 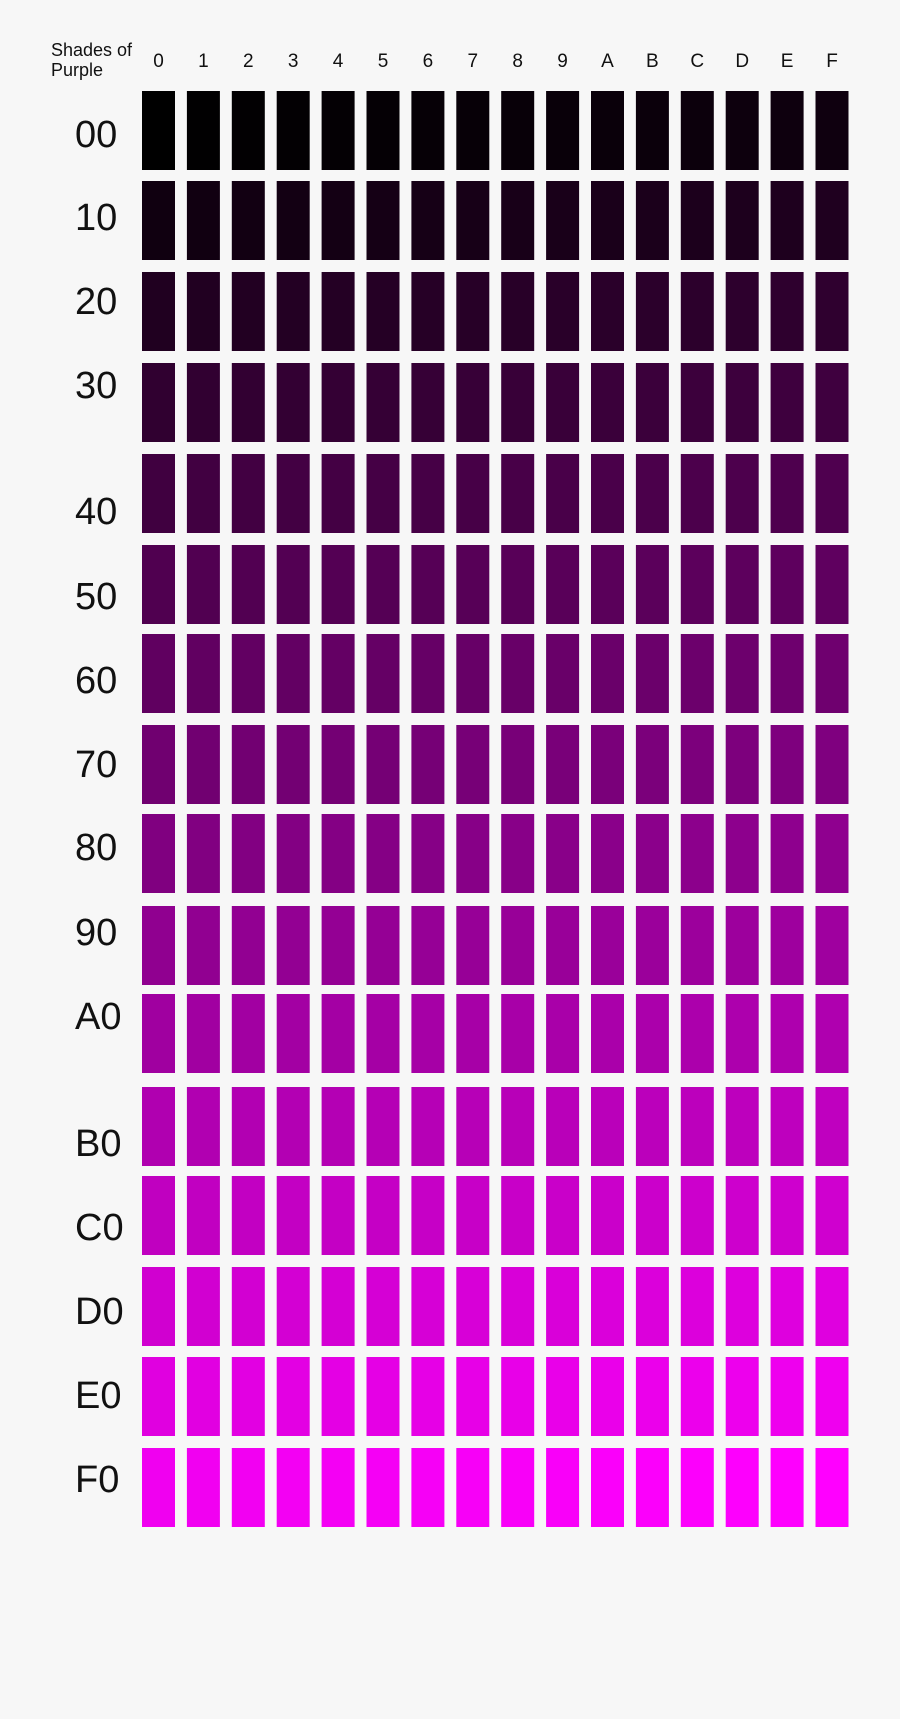 I want to click on title-line: Shades of, so click(x=92, y=50).